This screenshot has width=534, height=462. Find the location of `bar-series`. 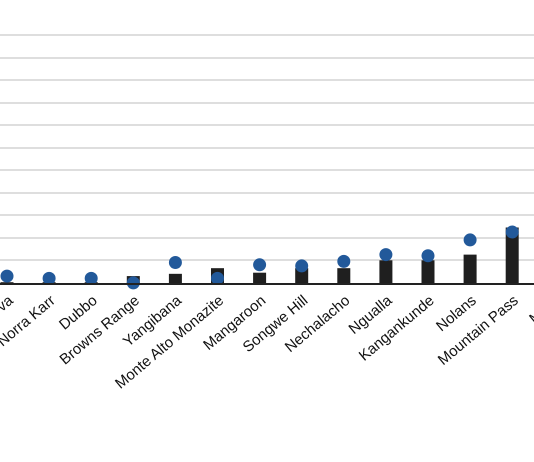

bar-series is located at coordinates (259, 255).